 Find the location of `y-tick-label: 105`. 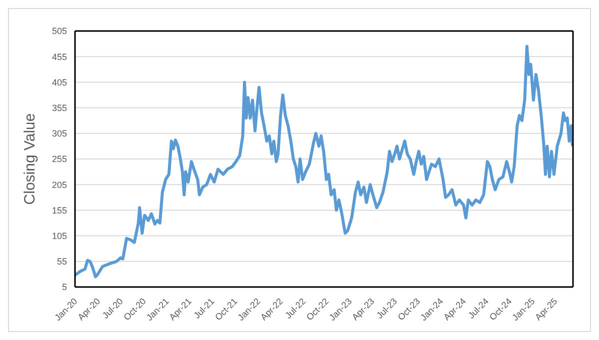

y-tick-label: 105 is located at coordinates (59, 235).